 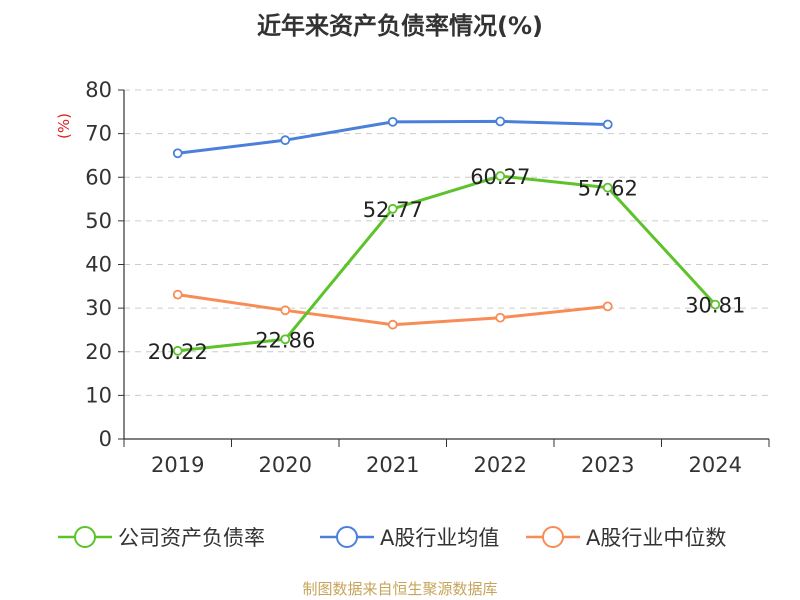 I want to click on y-axis-ticks: 0 10 20 30 40 50 60 70 80, so click(x=104, y=264).